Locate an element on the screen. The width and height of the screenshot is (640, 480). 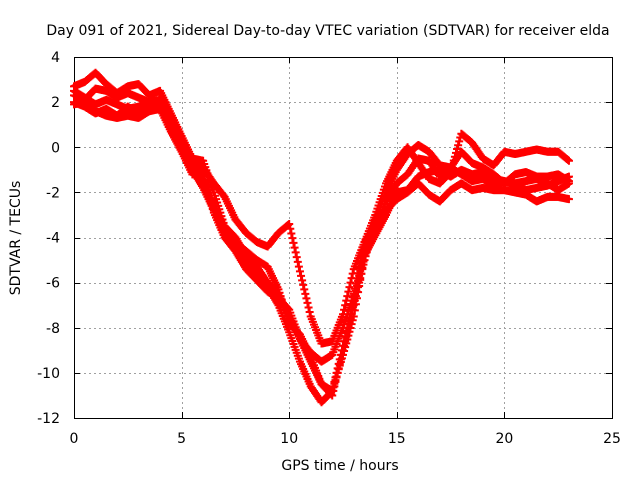
y-tick-label: -10 is located at coordinates (48, 374).